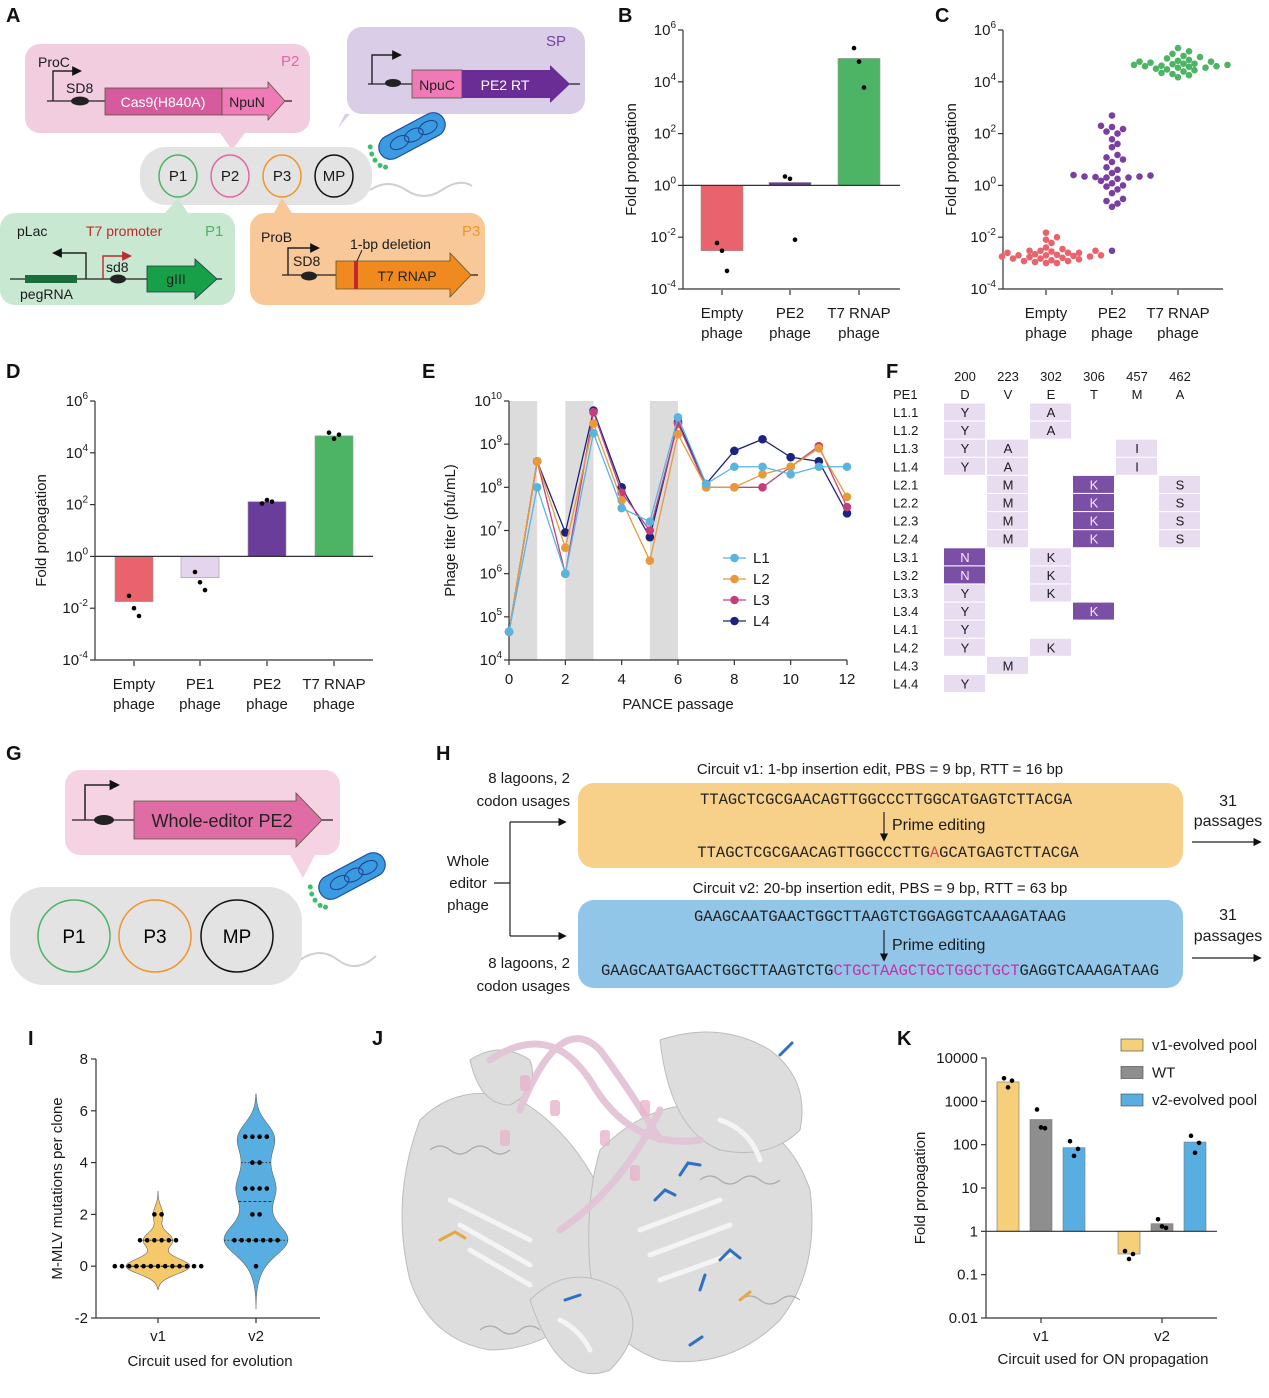 This screenshot has width=1269, height=1398. I want to click on legend-label: v1-evolved pool, so click(1204, 1045).